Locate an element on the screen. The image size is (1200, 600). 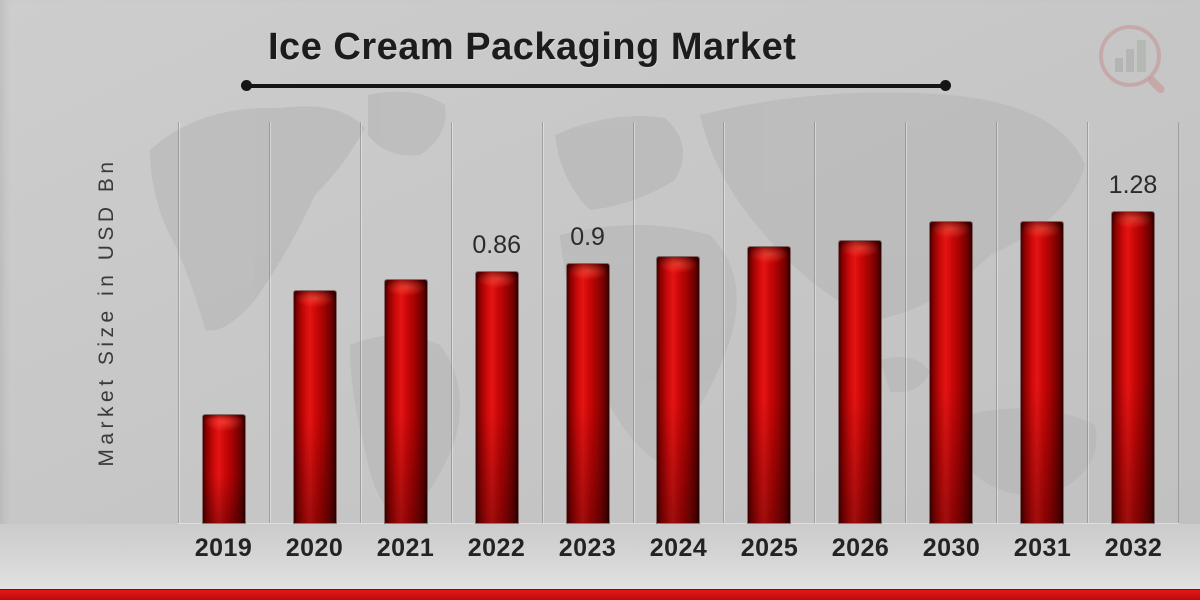
chart-bar-2022 is located at coordinates (496, 397).